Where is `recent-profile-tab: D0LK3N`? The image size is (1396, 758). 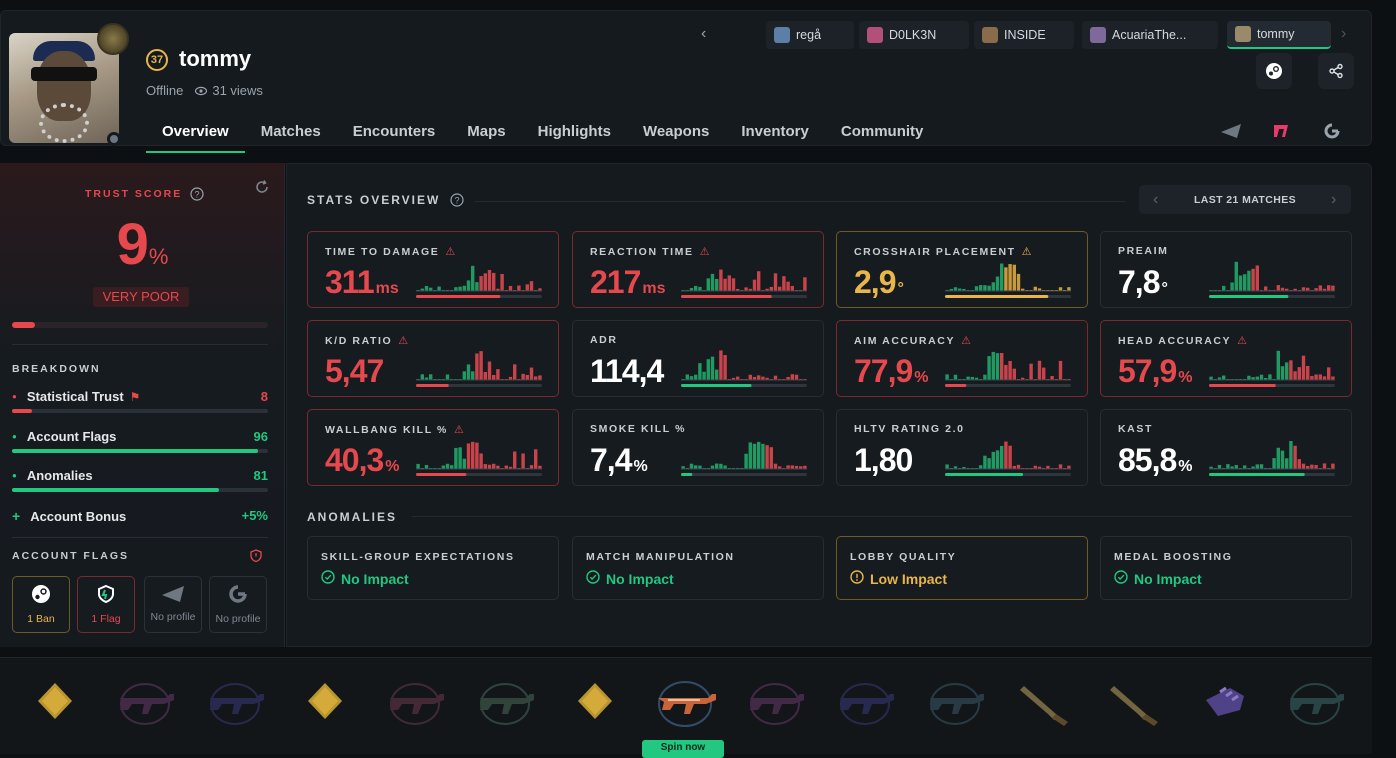
recent-profile-tab: D0LK3N is located at coordinates (914, 35).